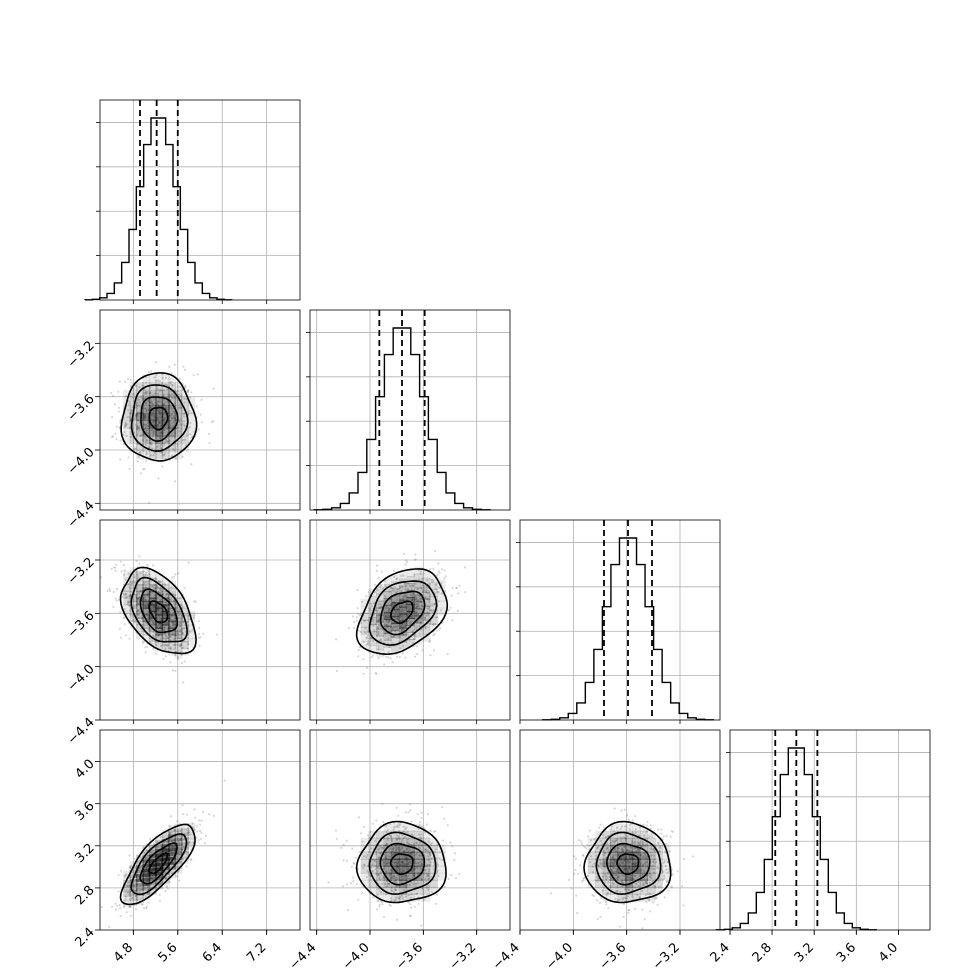  Describe the element at coordinates (463, 955) in the screenshot. I see `x-tick-label: −3.2` at that location.